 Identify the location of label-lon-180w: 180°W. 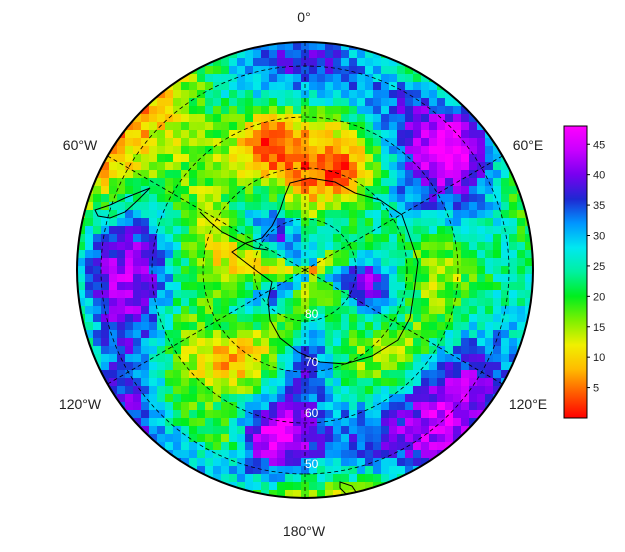
(304, 531).